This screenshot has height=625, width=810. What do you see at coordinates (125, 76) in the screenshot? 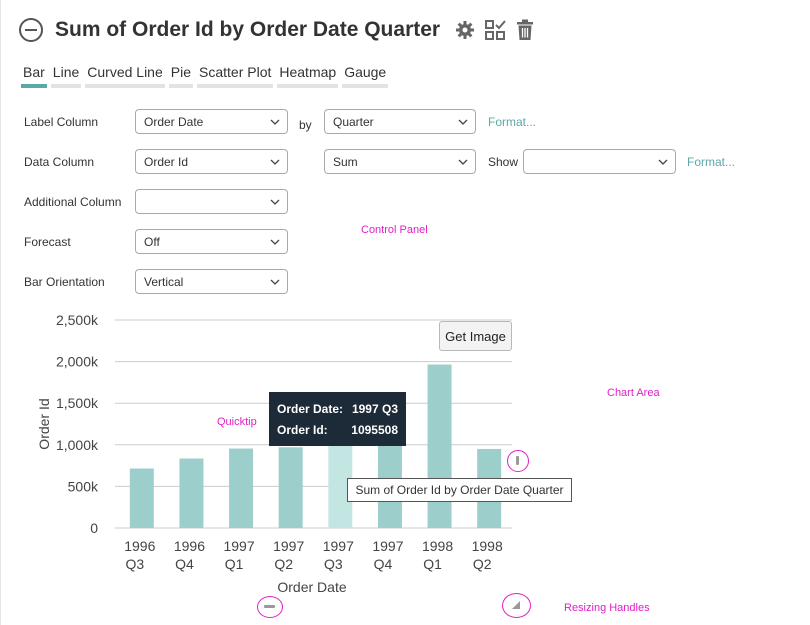
I see `tab-curved-line: Curved Line` at bounding box center [125, 76].